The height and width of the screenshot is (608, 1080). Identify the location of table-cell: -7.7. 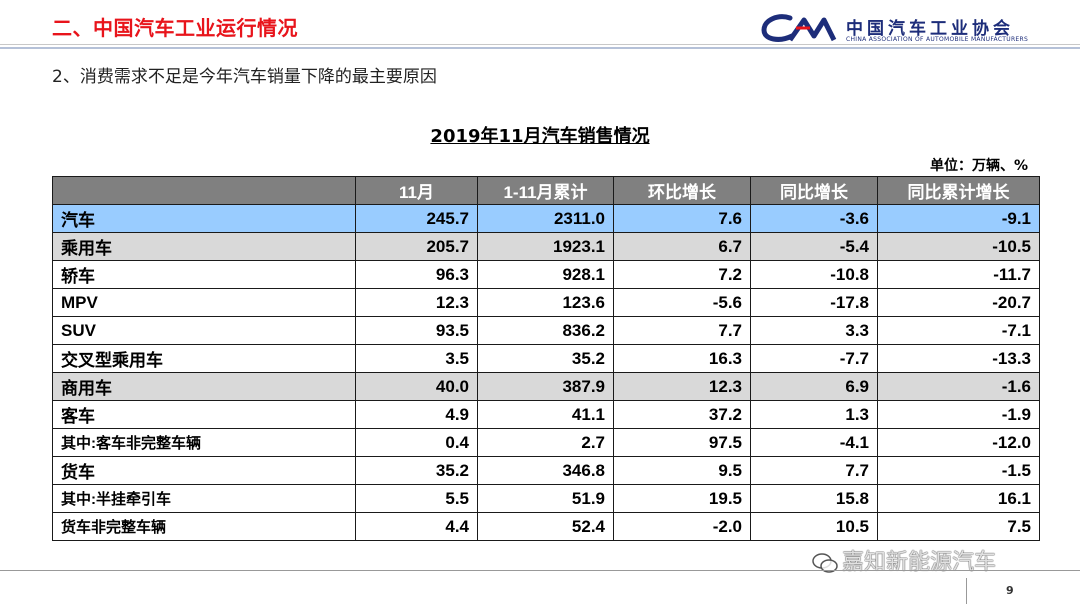
(814, 358).